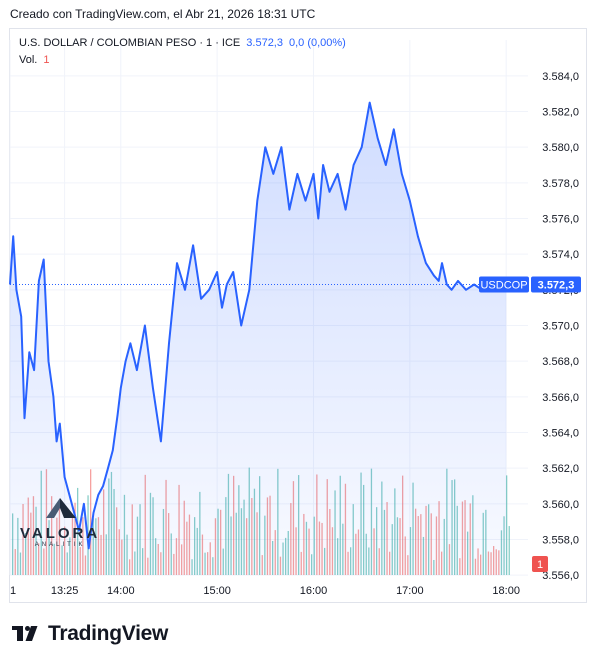 The height and width of the screenshot is (664, 598). What do you see at coordinates (46, 60) in the screenshot?
I see `legend-volume-value: 1` at bounding box center [46, 60].